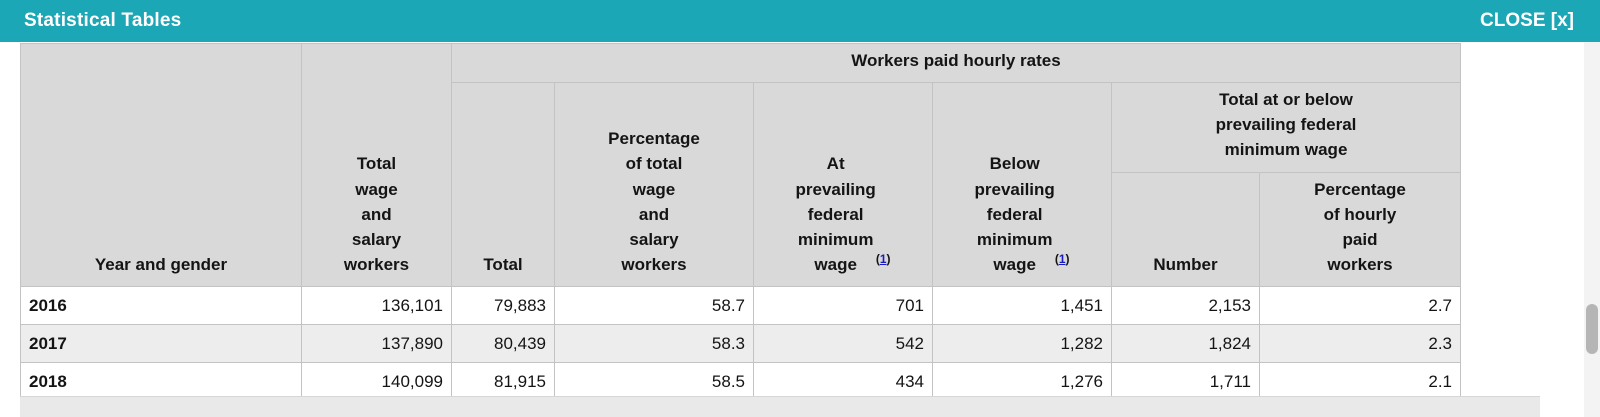  What do you see at coordinates (1527, 20) in the screenshot?
I see `close-button: CLOSE [x]` at bounding box center [1527, 20].